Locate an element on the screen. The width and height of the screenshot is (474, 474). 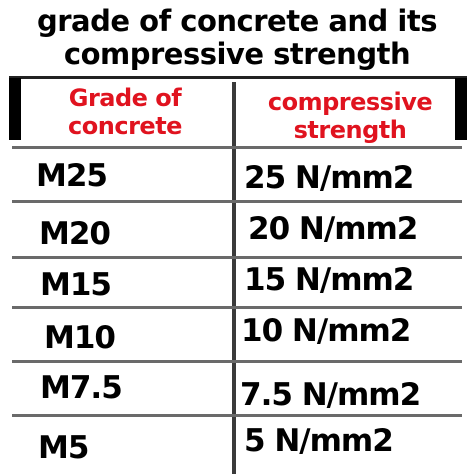
table-left-bar is located at coordinates (15, 109).